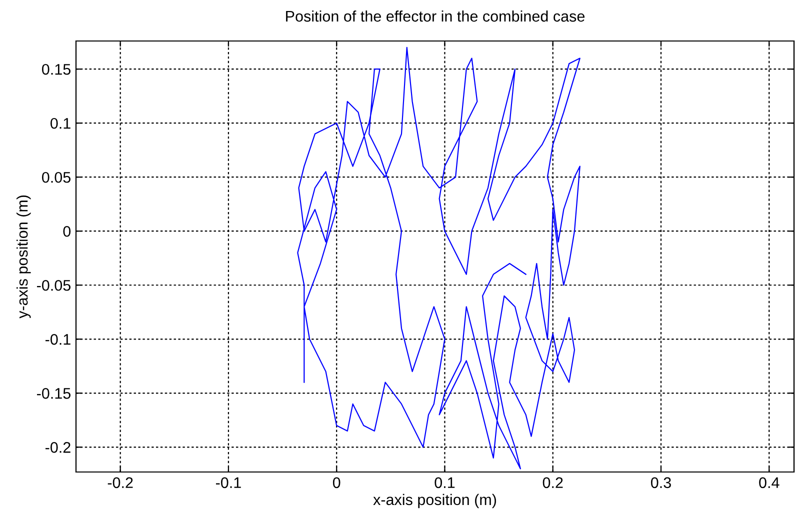  I want to click on y-tick-label: -0.15, so click(53, 393).